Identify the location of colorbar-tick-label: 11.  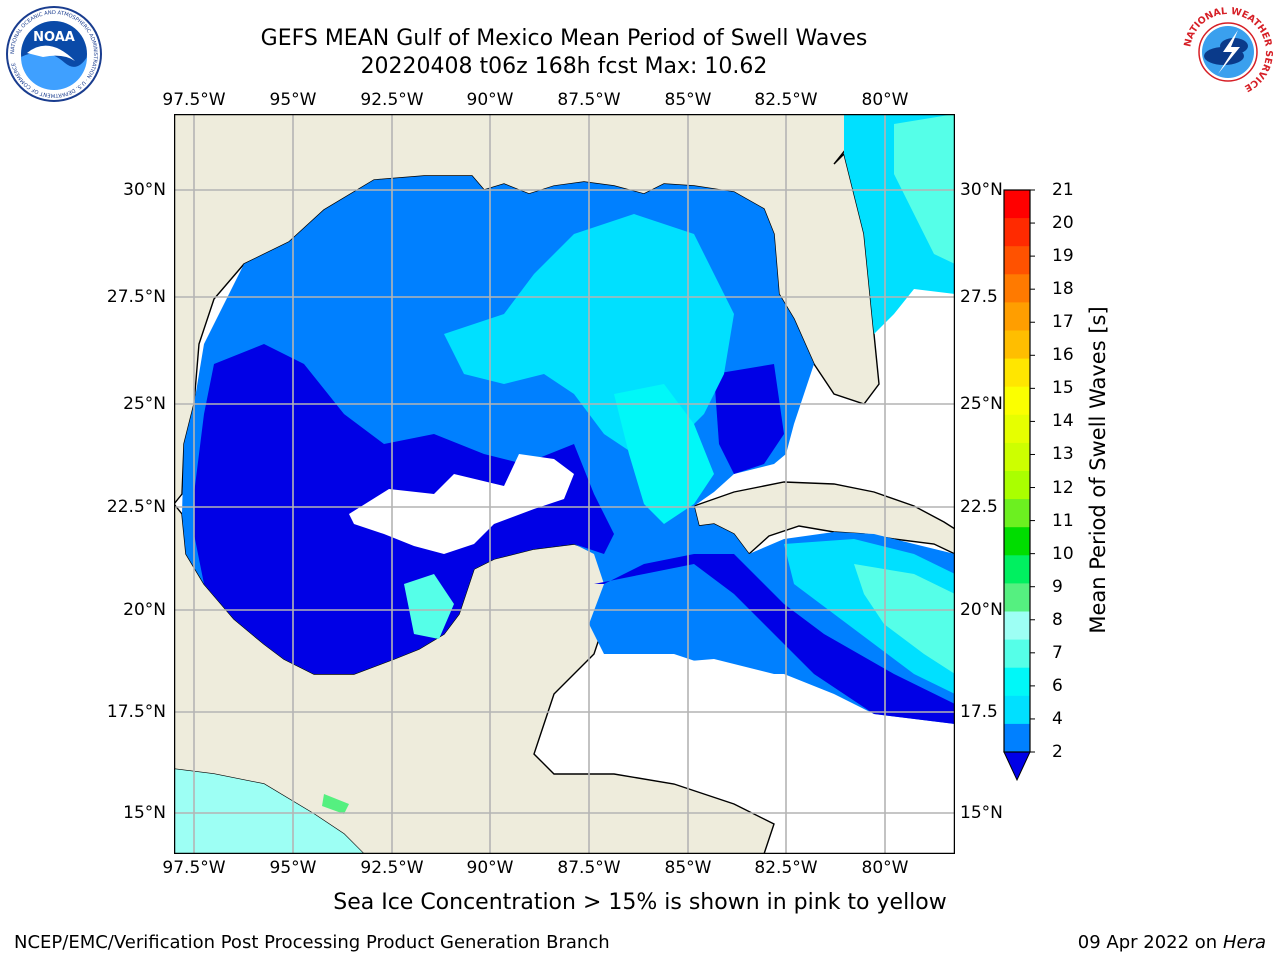
(1063, 520).